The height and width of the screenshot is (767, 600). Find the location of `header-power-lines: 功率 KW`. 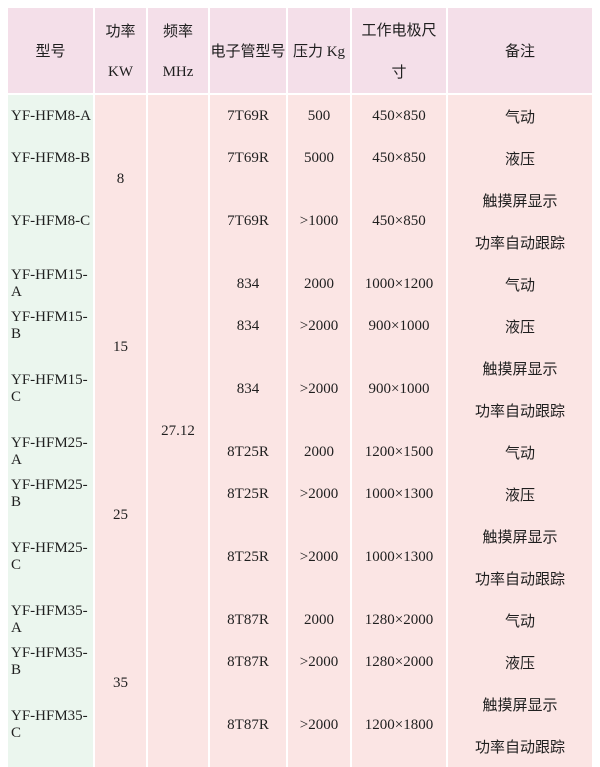

header-power-lines: 功率 KW is located at coordinates (120, 50).